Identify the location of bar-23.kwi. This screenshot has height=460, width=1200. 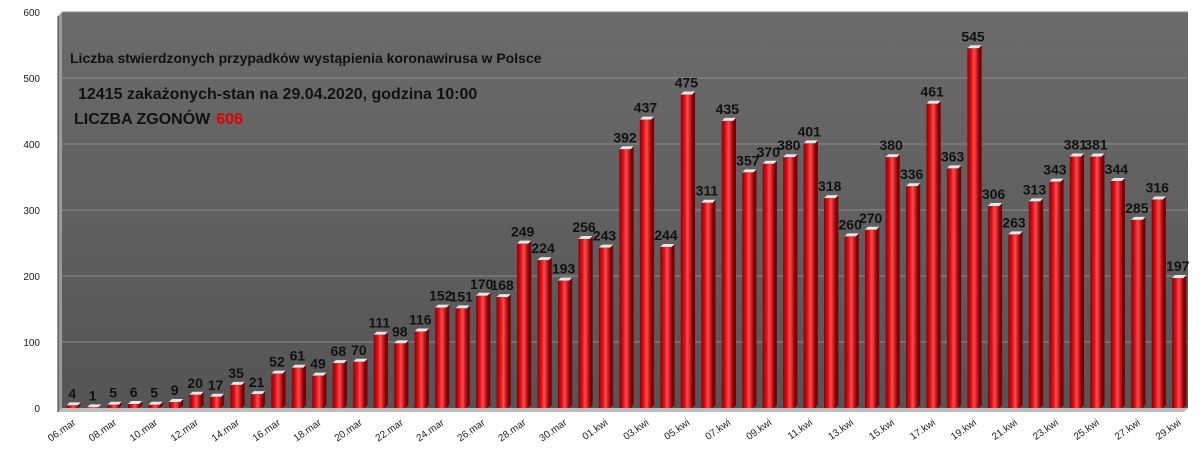
(1056, 293).